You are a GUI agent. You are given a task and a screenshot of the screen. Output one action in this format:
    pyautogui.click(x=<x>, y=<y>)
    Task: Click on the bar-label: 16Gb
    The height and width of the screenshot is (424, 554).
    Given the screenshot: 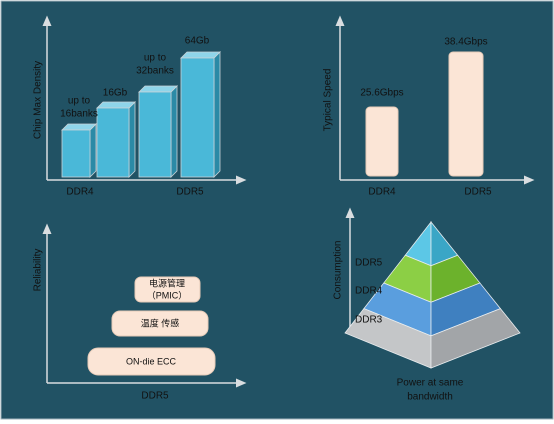 What is the action you would take?
    pyautogui.click(x=115, y=93)
    